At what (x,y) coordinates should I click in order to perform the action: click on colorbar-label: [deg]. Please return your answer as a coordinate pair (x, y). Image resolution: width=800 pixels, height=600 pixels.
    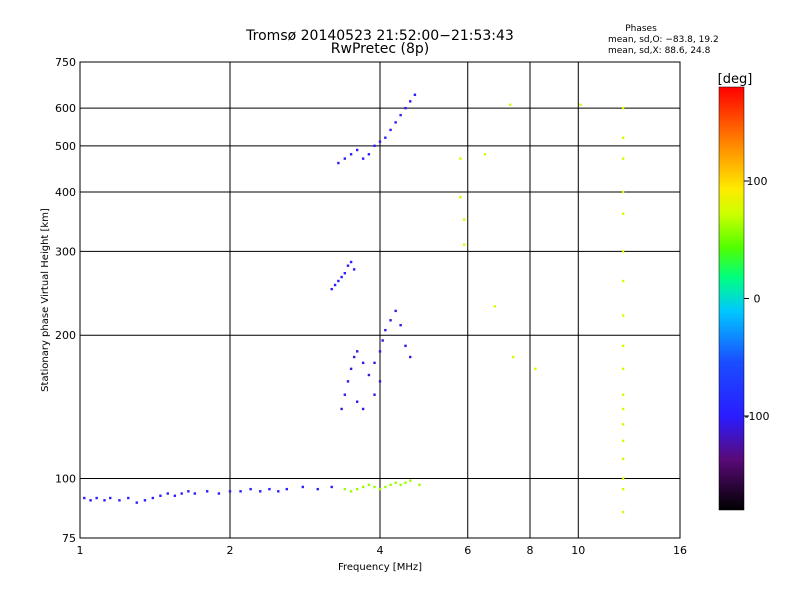
    Looking at the image, I should click on (735, 79).